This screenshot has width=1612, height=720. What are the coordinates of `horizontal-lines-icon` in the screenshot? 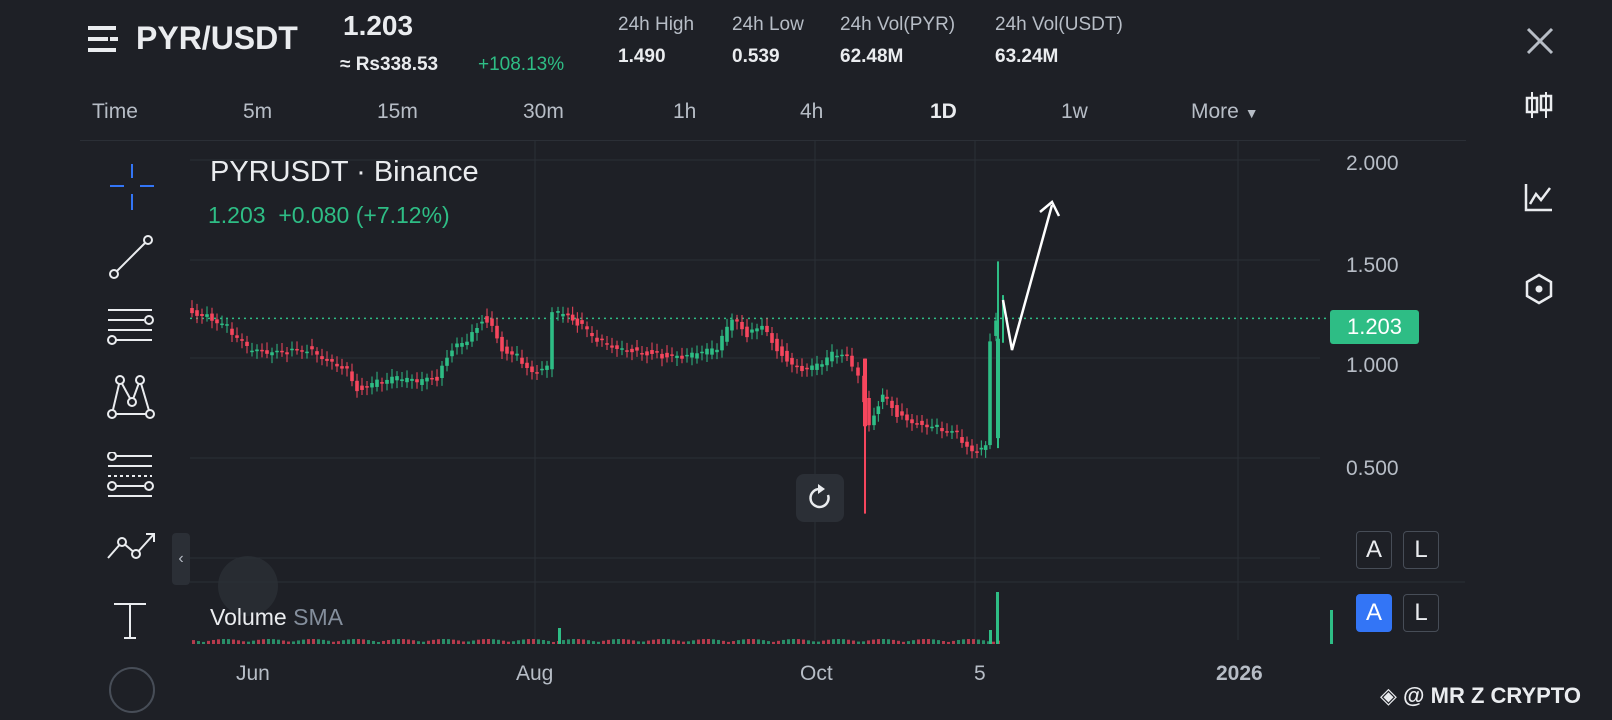 It's located at (133, 329).